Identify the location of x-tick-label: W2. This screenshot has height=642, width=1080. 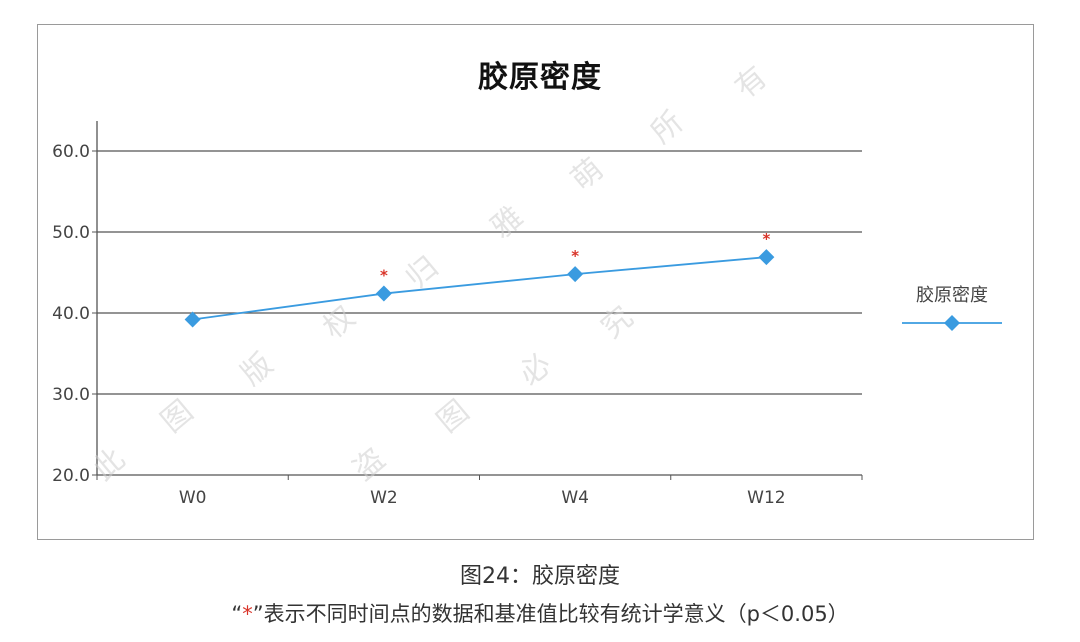
(384, 498).